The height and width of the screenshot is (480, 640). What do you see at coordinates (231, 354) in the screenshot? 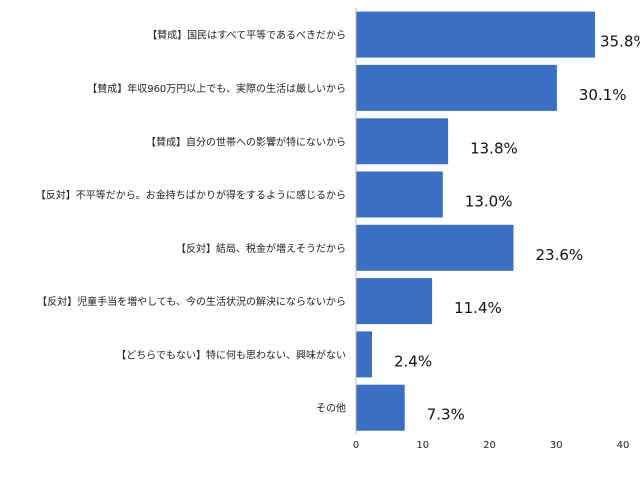
I see `category-label-6: 【どちらでもない】特に何も思わない、興味がない` at bounding box center [231, 354].